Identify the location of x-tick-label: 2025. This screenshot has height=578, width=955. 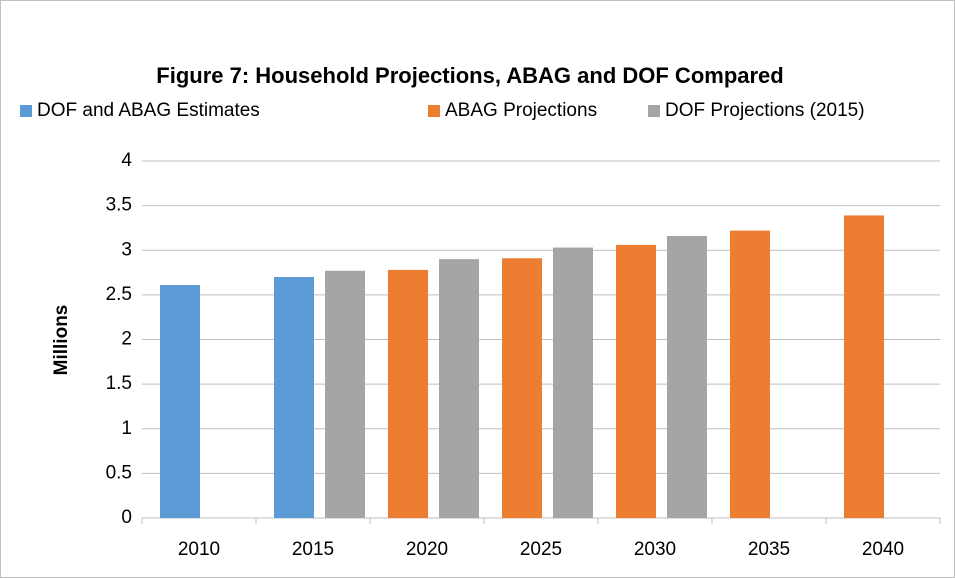
(541, 549).